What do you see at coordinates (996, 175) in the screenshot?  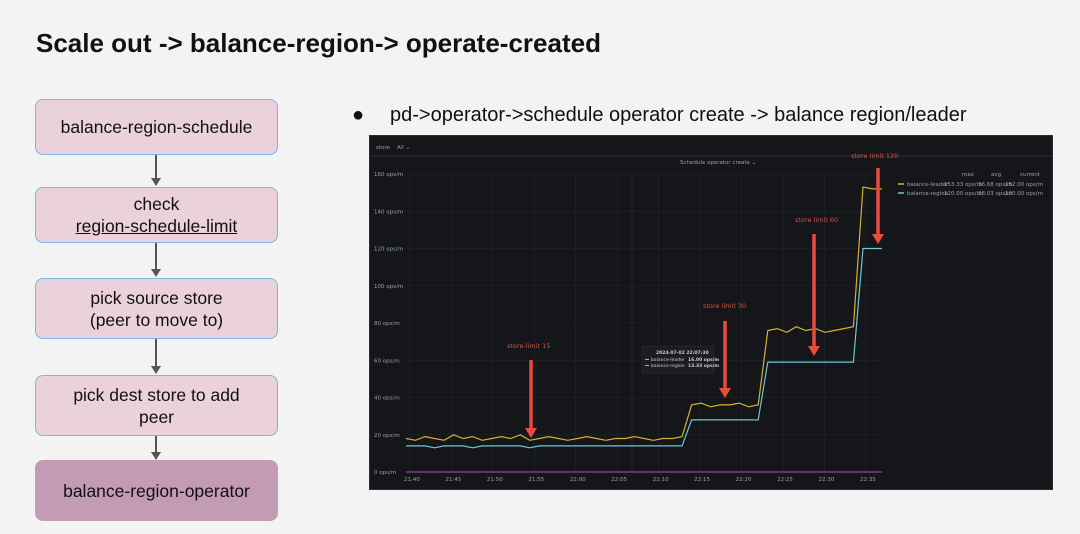 I see `legend-header: avg` at bounding box center [996, 175].